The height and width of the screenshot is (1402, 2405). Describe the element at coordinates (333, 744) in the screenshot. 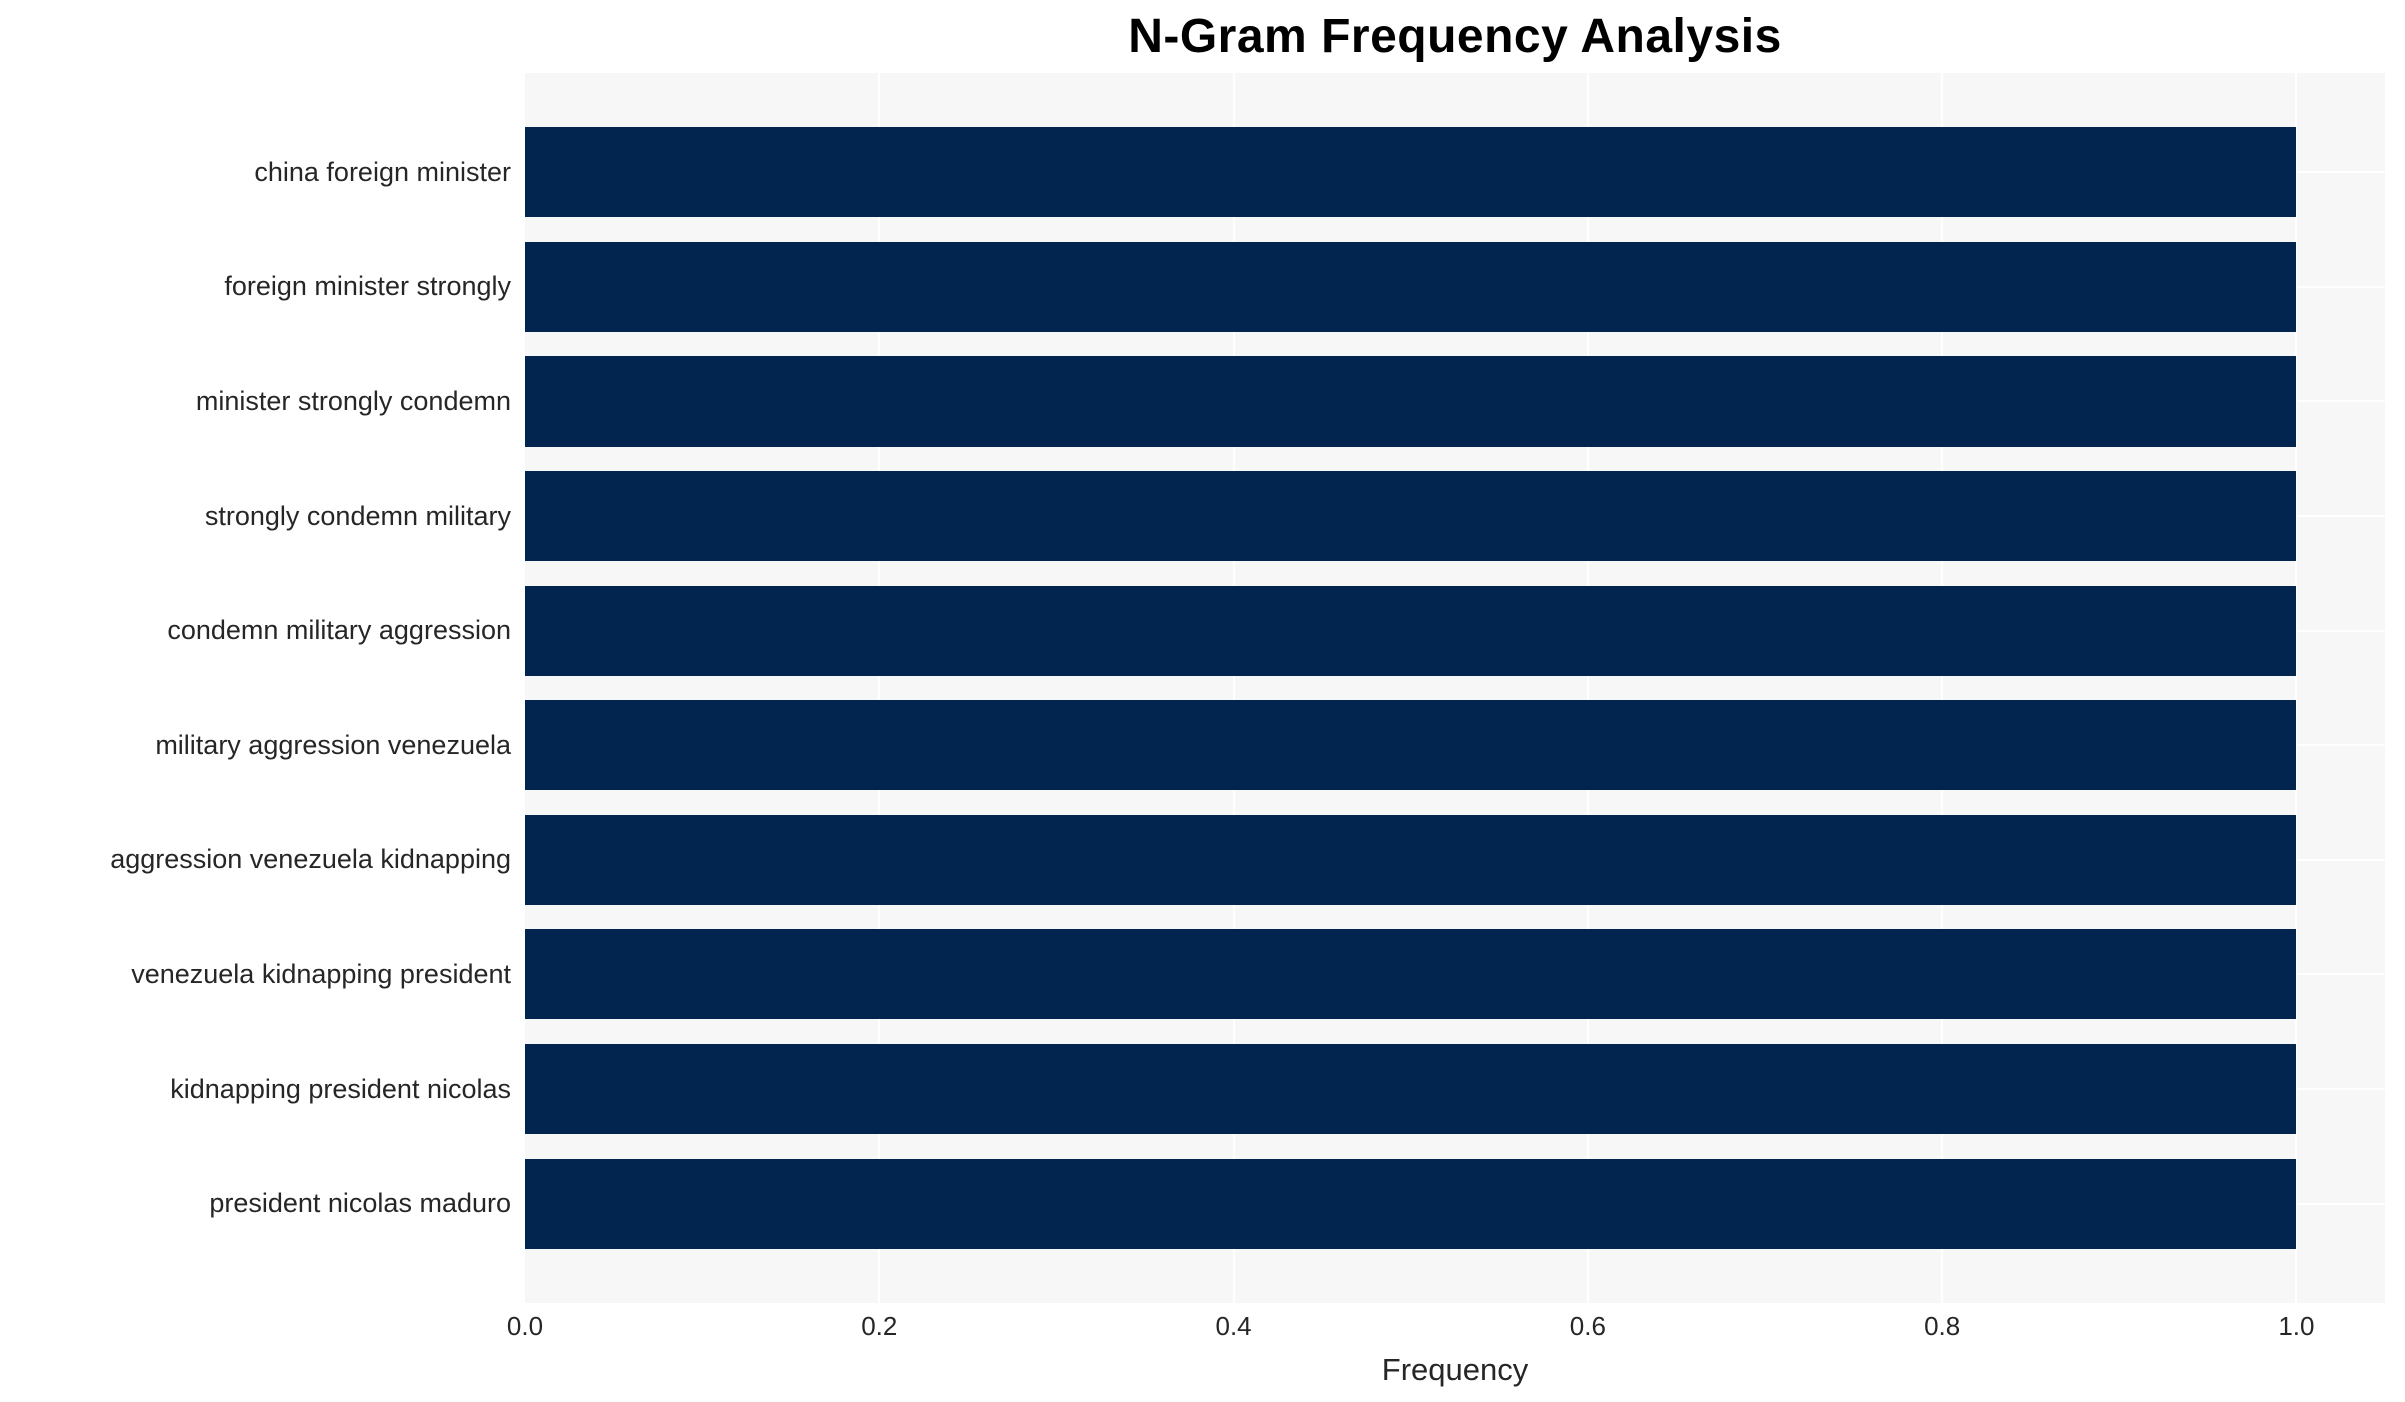

I see `y-axis-label: military aggression venezuela` at that location.